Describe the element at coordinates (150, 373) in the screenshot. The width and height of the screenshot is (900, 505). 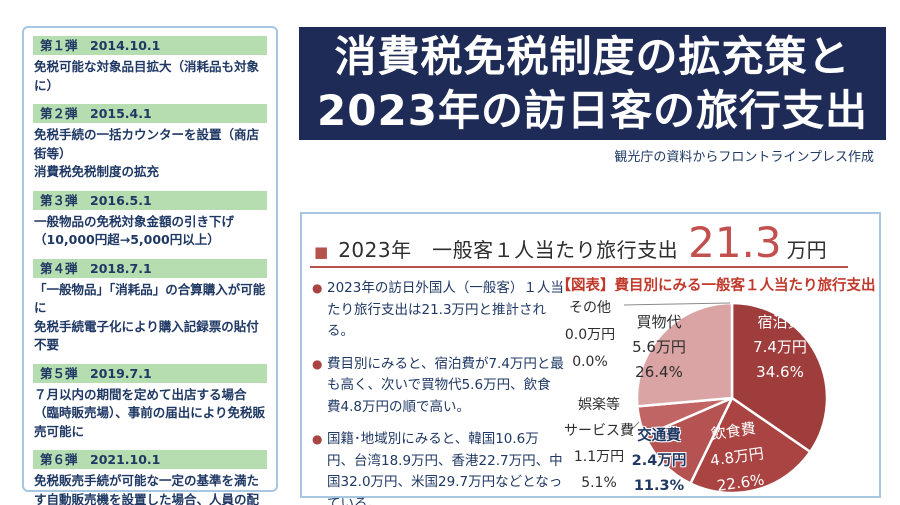
I see `timeline-item-header: 第５弾 2019.7.1` at that location.